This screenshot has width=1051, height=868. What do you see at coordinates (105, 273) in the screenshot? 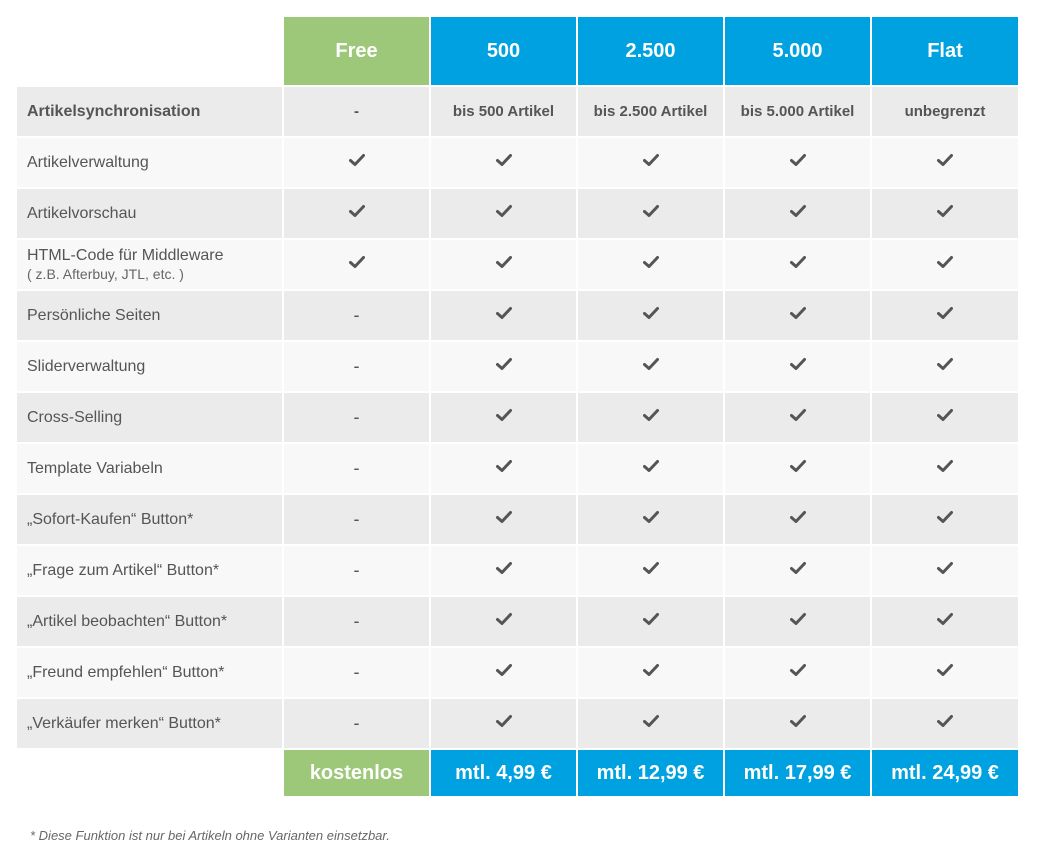
I see `feature-label-note: ( z.B. Afterbuy, JTL, etc. )` at bounding box center [105, 273].